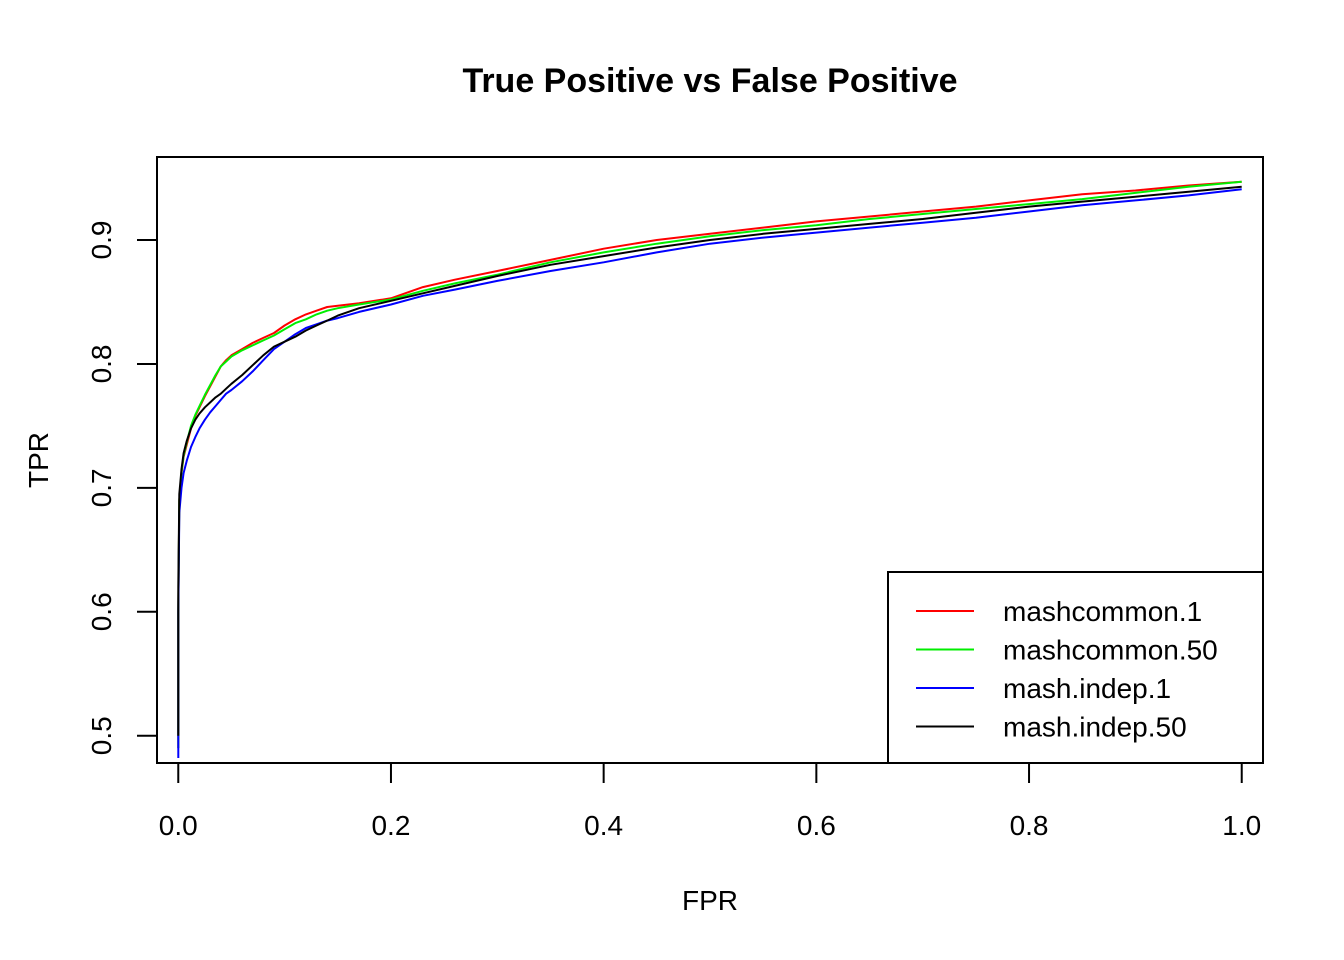 The height and width of the screenshot is (960, 1344). Describe the element at coordinates (101, 735) in the screenshot. I see `y-tick-label: 0.5` at that location.